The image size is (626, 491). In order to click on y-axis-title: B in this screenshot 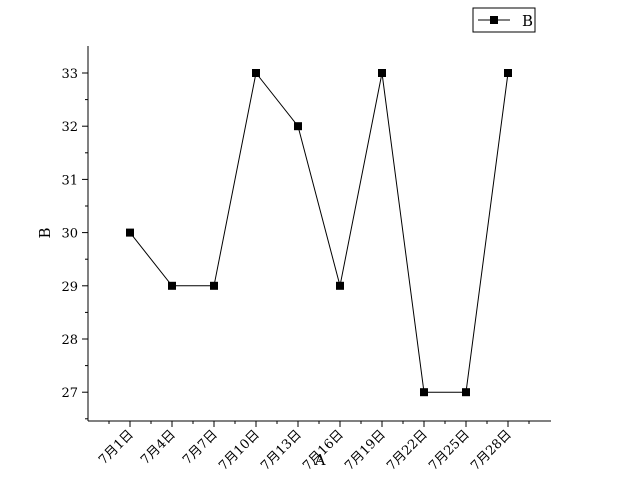, I will do `click(45, 232)`.